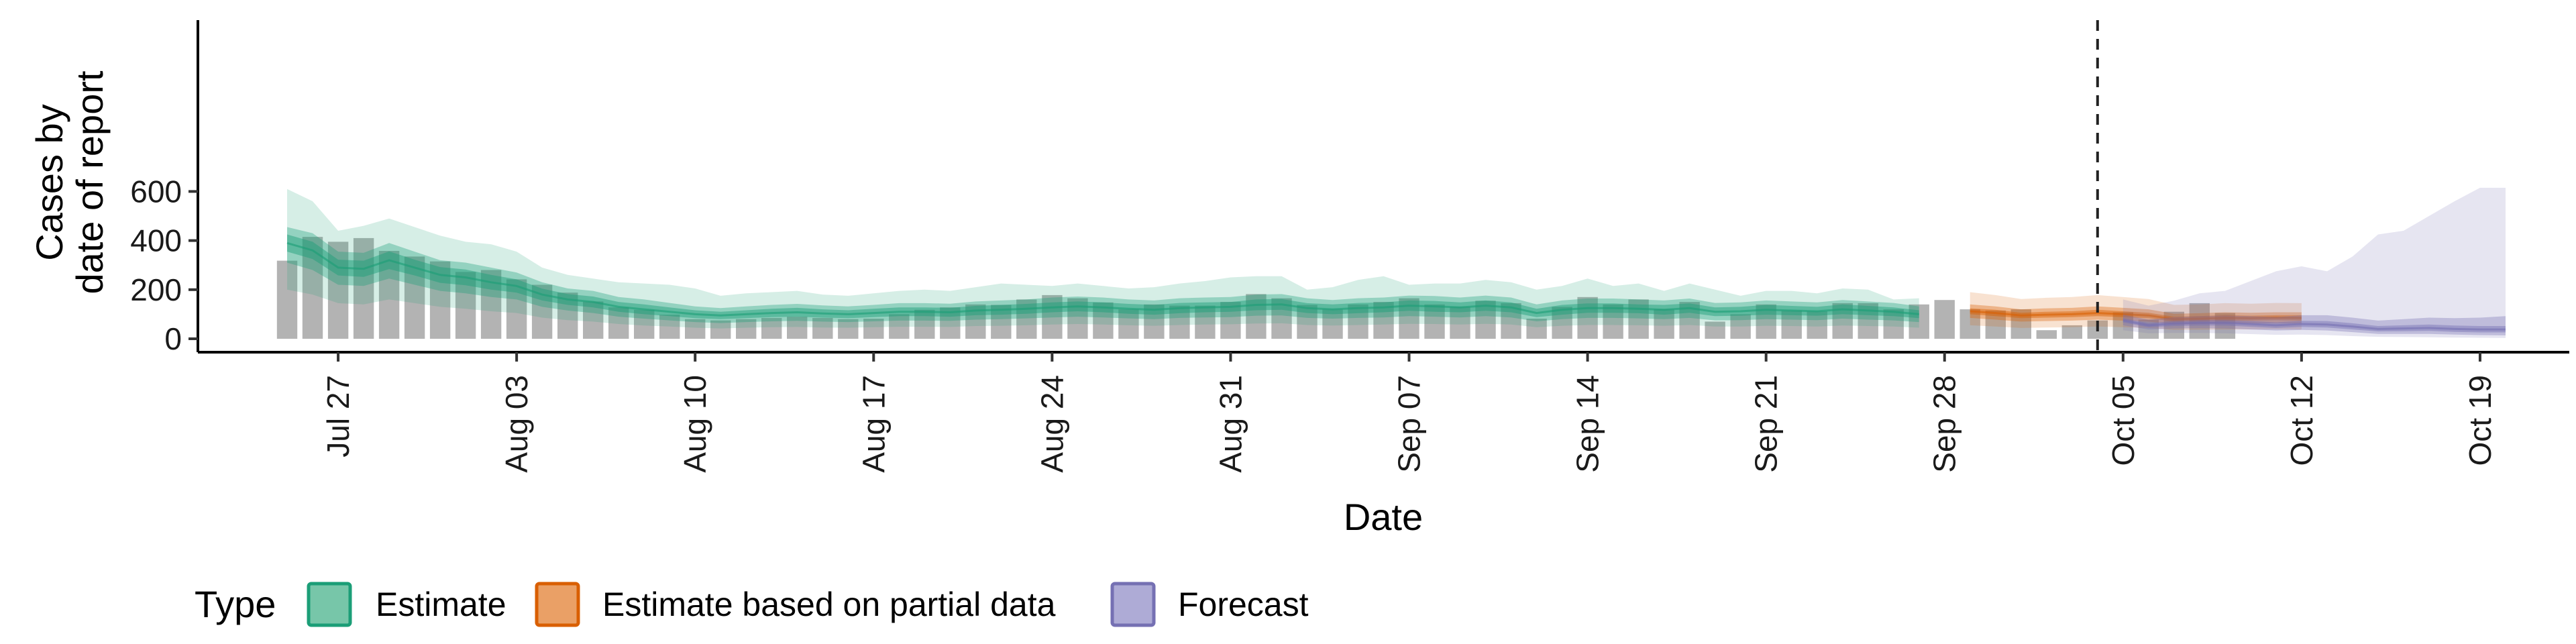 This screenshot has height=644, width=2576. I want to click on legend-title: Type, so click(235, 604).